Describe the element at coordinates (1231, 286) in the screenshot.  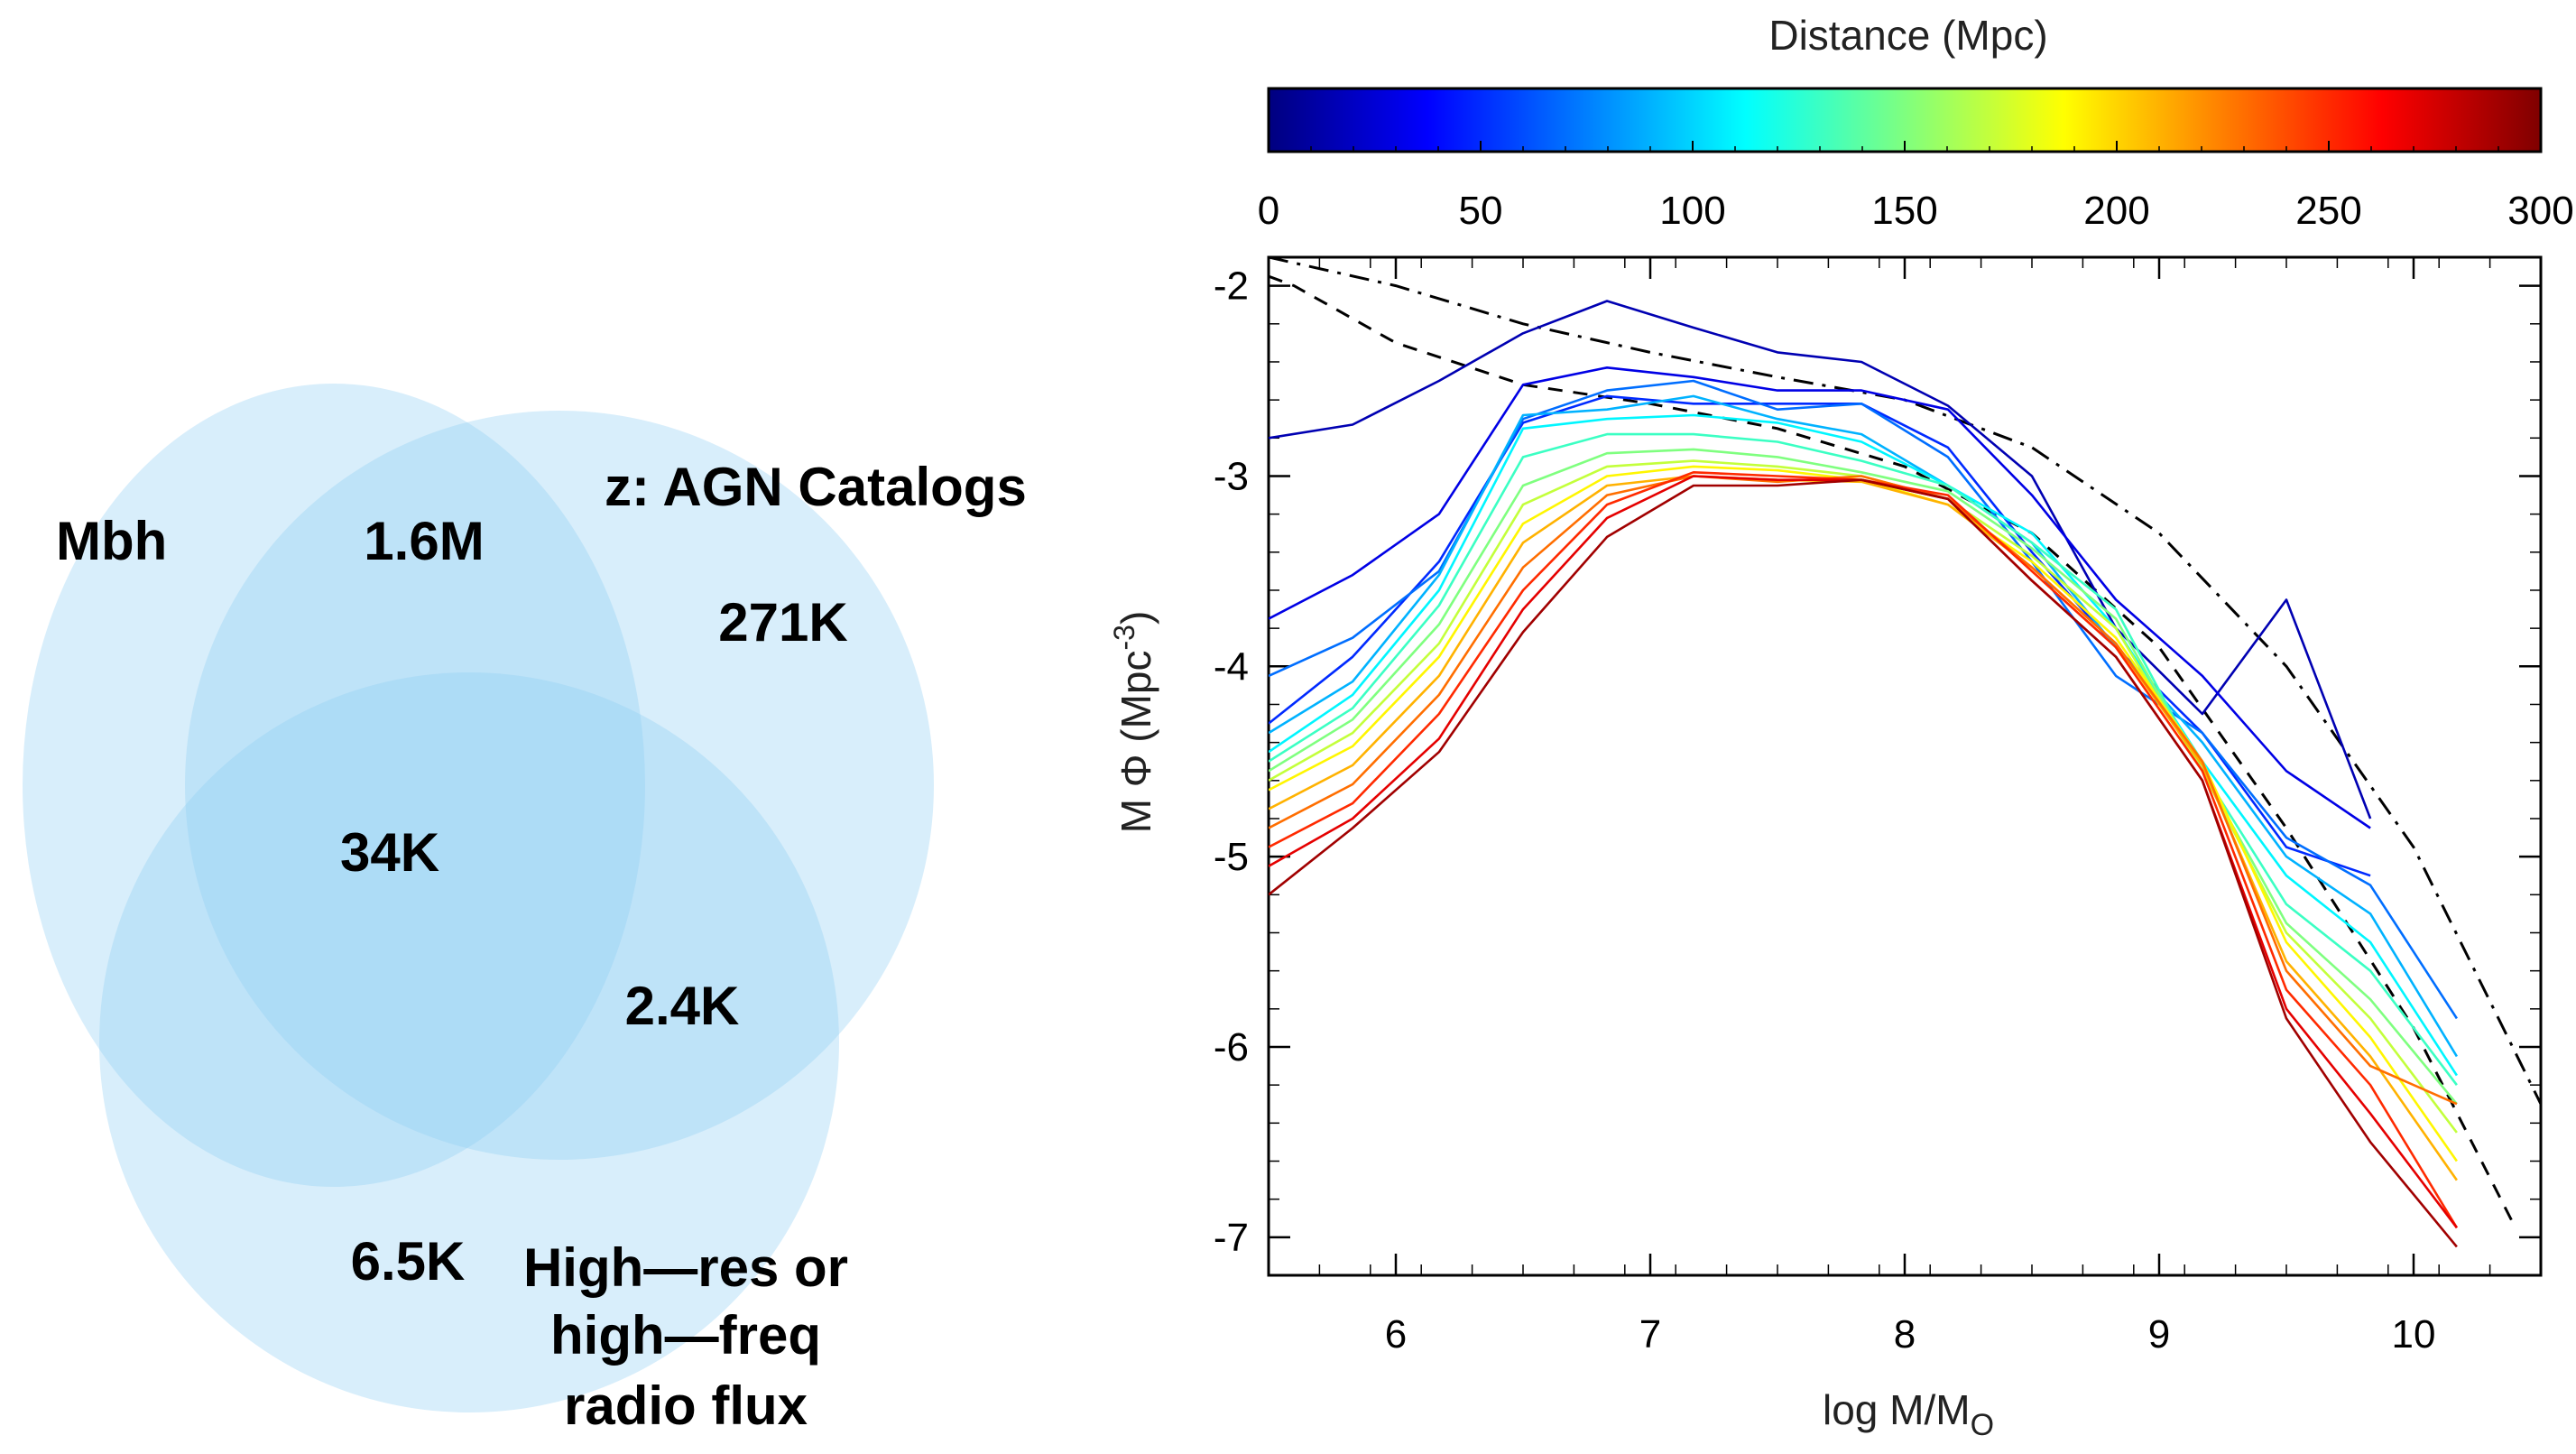
I see `y-tick-label: -2` at that location.